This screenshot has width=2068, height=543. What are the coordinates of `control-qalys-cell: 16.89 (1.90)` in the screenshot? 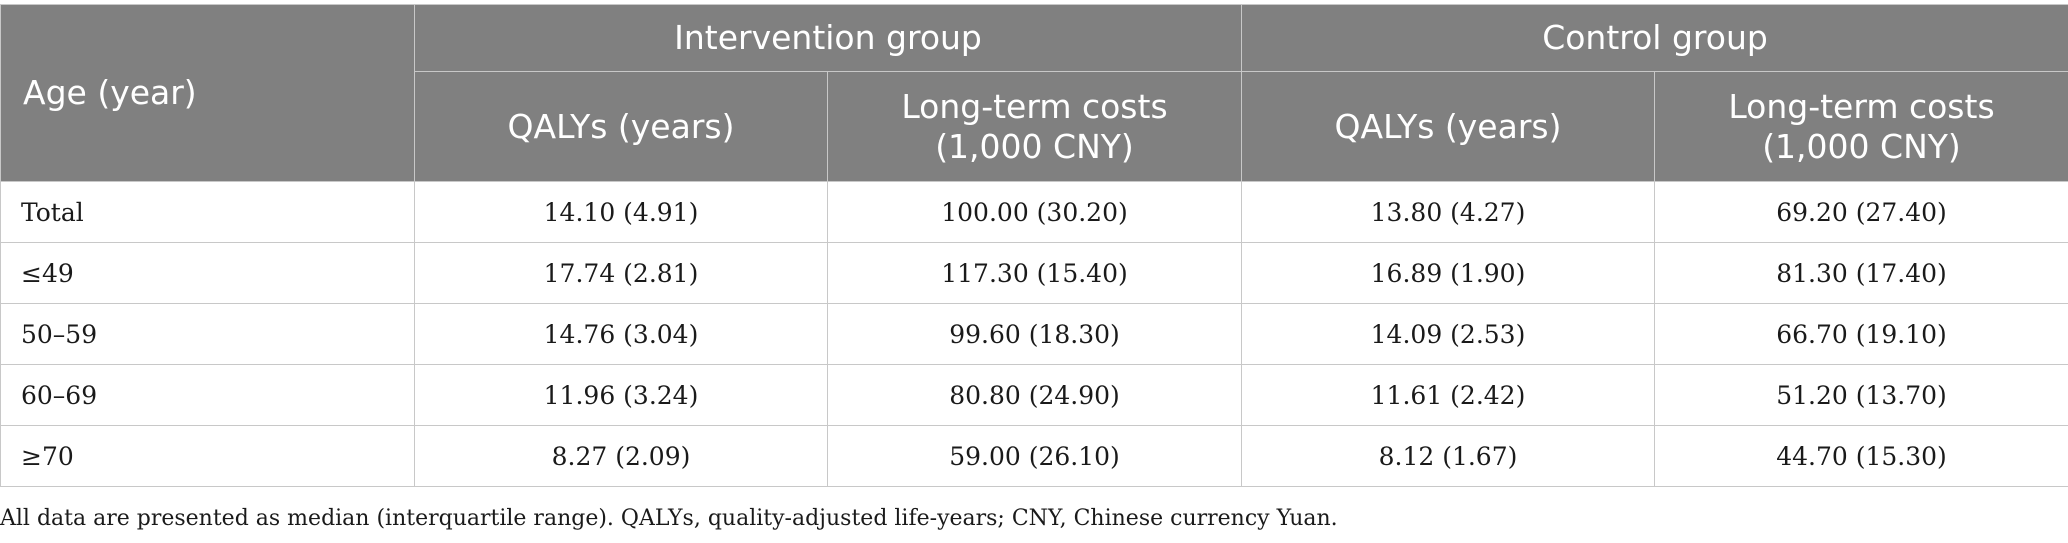 It's located at (1448, 273).